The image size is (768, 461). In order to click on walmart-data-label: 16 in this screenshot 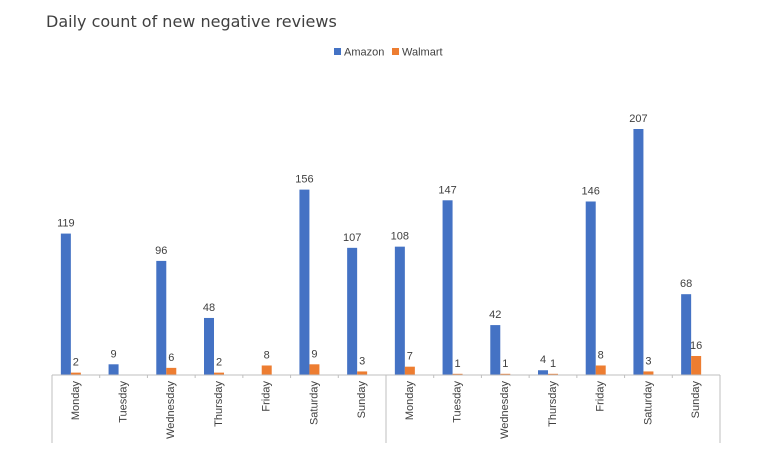, I will do `click(696, 346)`.